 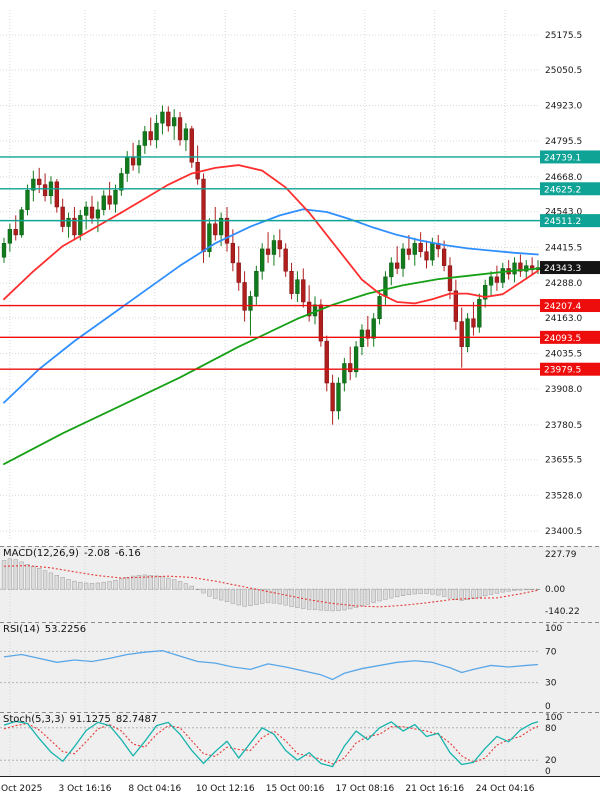 What do you see at coordinates (563, 213) in the screenshot?
I see `price-tick-label: 24543.0` at bounding box center [563, 213].